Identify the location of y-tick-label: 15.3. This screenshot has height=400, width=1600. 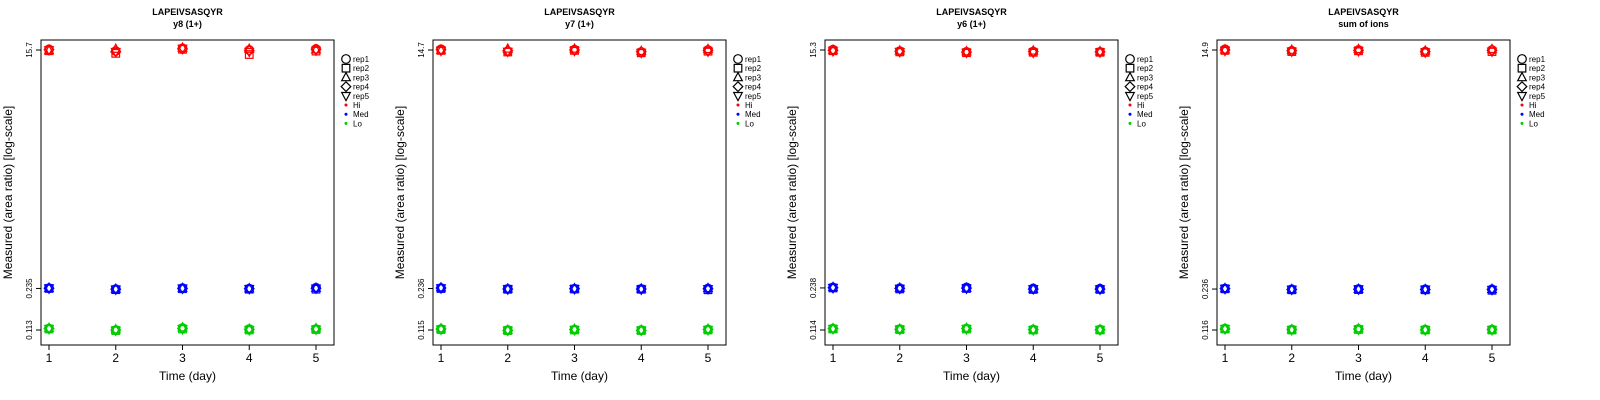
(813, 50).